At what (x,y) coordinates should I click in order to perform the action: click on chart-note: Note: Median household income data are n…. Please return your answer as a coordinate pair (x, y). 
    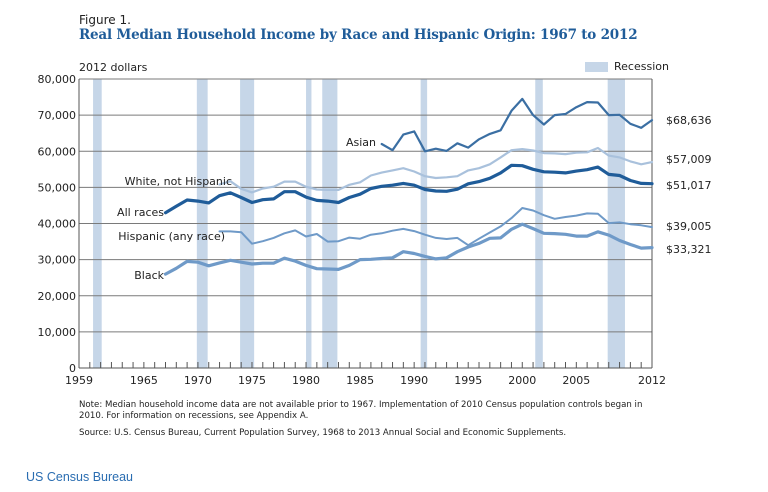
    Looking at the image, I should click on (361, 410).